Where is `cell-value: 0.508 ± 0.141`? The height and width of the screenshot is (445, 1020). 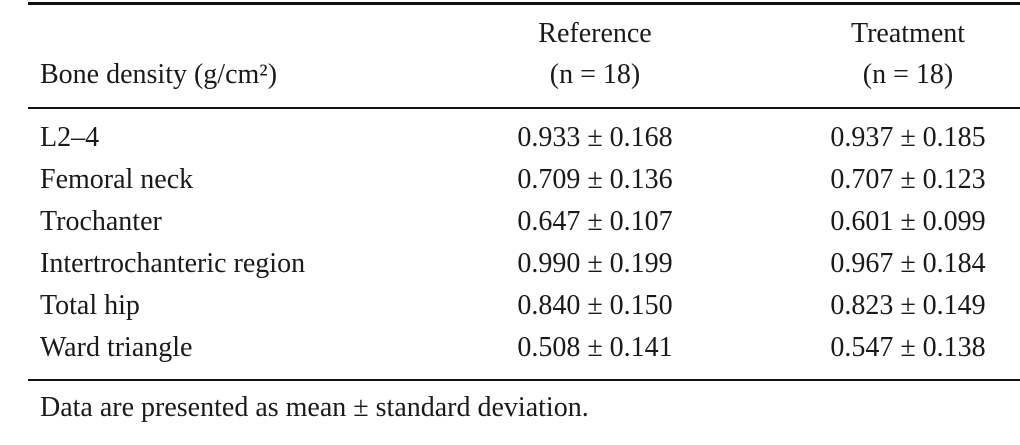
cell-value: 0.508 ± 0.141 is located at coordinates (595, 347).